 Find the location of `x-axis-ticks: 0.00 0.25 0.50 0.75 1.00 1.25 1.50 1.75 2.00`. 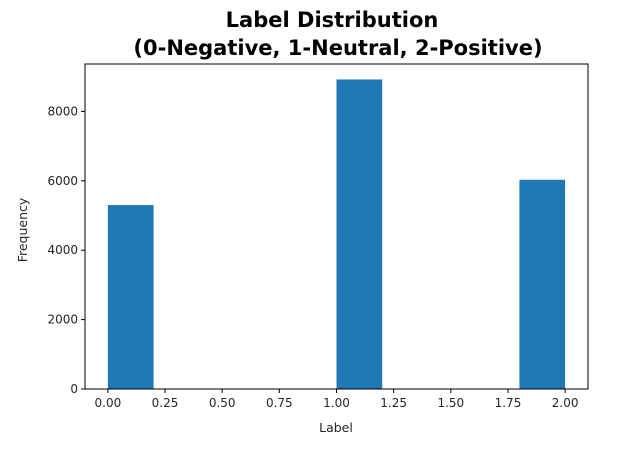

x-axis-ticks: 0.00 0.25 0.50 0.75 1.00 1.25 1.50 1.75 2.00 is located at coordinates (337, 399).